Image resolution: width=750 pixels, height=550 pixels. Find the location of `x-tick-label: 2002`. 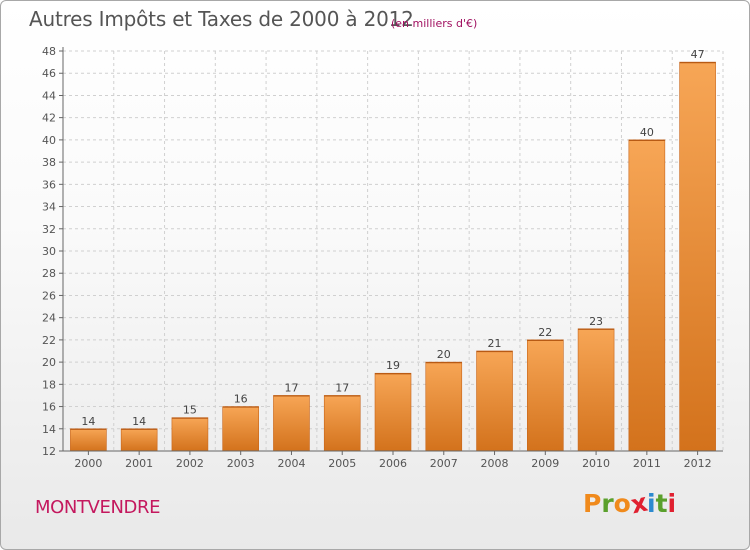

x-tick-label: 2002 is located at coordinates (190, 463).